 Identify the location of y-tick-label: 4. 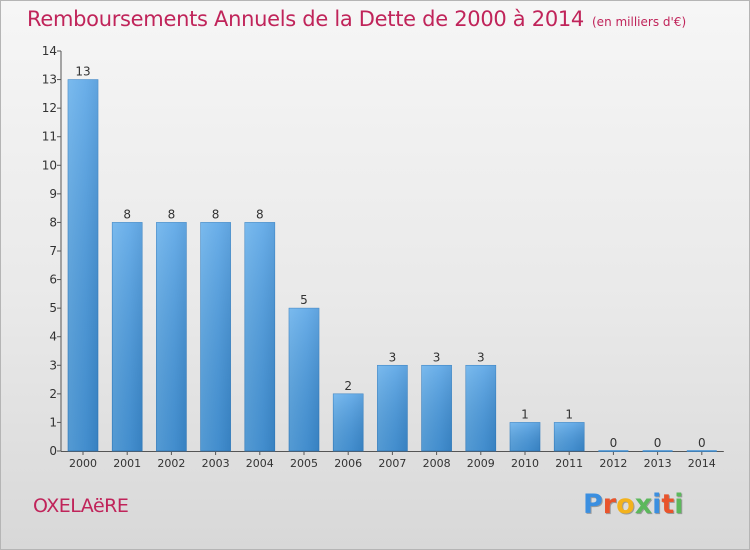
(53, 337).